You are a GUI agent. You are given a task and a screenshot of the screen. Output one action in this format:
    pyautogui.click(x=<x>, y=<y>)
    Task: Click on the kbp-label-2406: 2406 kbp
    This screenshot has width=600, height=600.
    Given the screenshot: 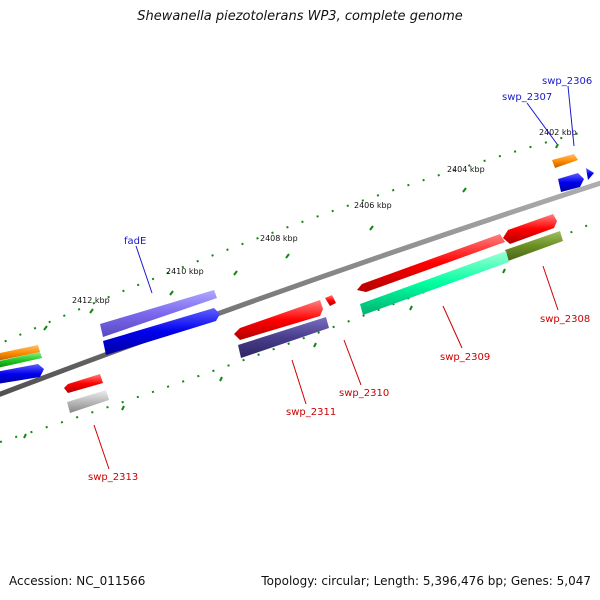 What is the action you would take?
    pyautogui.click(x=373, y=205)
    